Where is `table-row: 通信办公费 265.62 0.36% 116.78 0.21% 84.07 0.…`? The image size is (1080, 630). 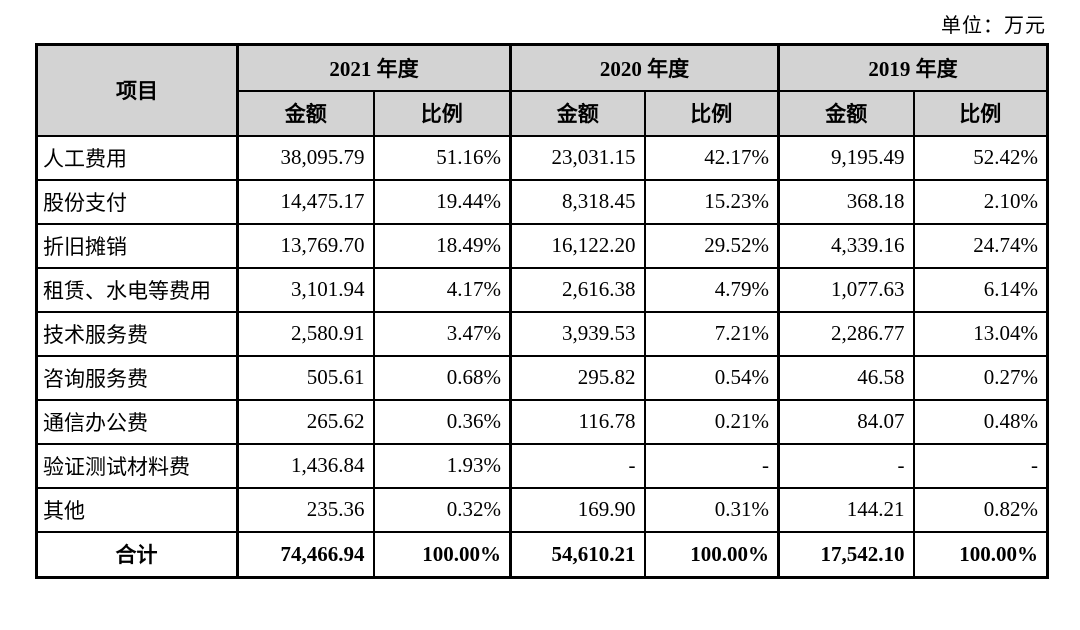
table-row: 通信办公费 265.62 0.36% 116.78 0.21% 84.07 0.… is located at coordinates (542, 421).